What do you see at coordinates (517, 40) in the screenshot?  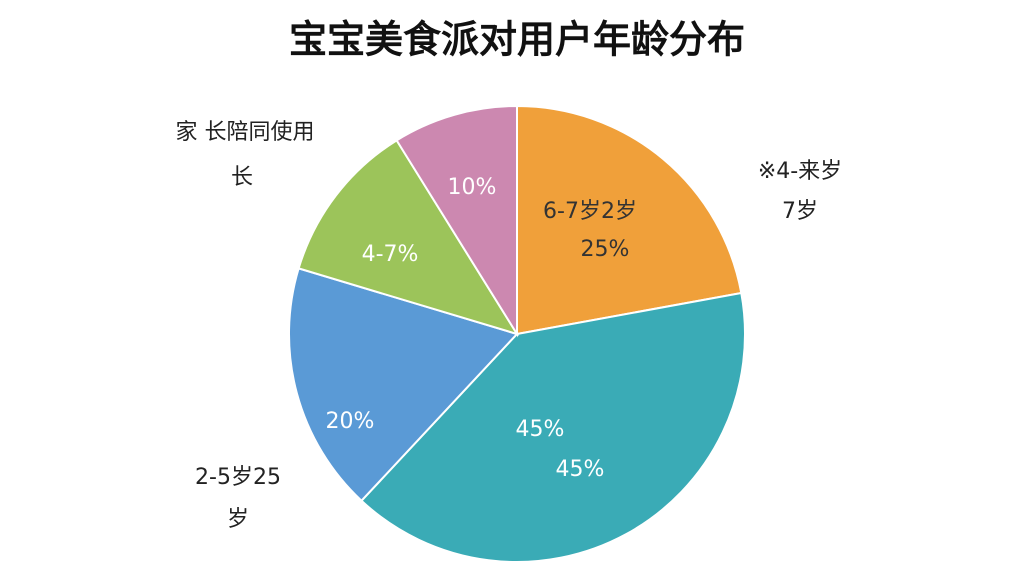 I see `chart-title: 宝宝美食派对用户年龄分布` at bounding box center [517, 40].